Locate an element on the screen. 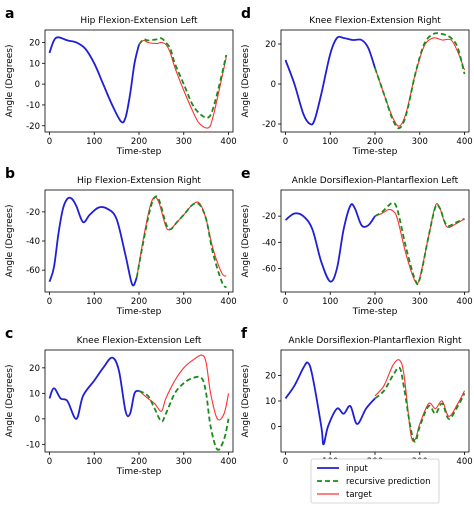  legend-box is located at coordinates (375, 481).